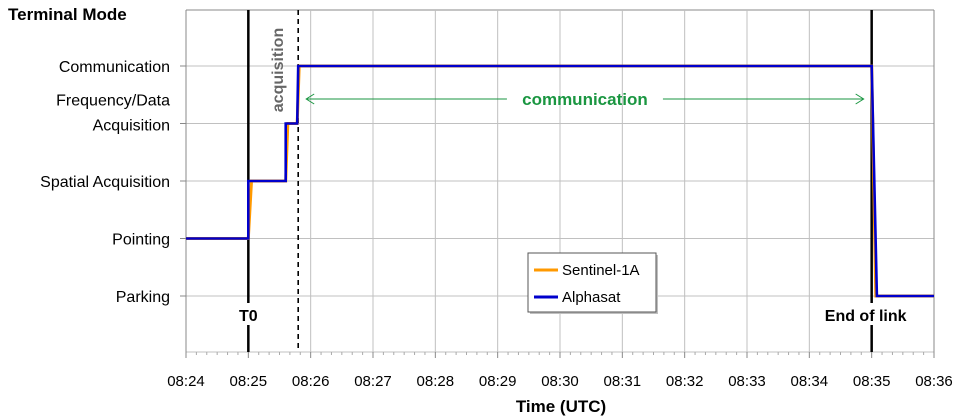 The width and height of the screenshot is (968, 420). What do you see at coordinates (601, 270) in the screenshot?
I see `legend-label: Sentinel-1A` at bounding box center [601, 270].